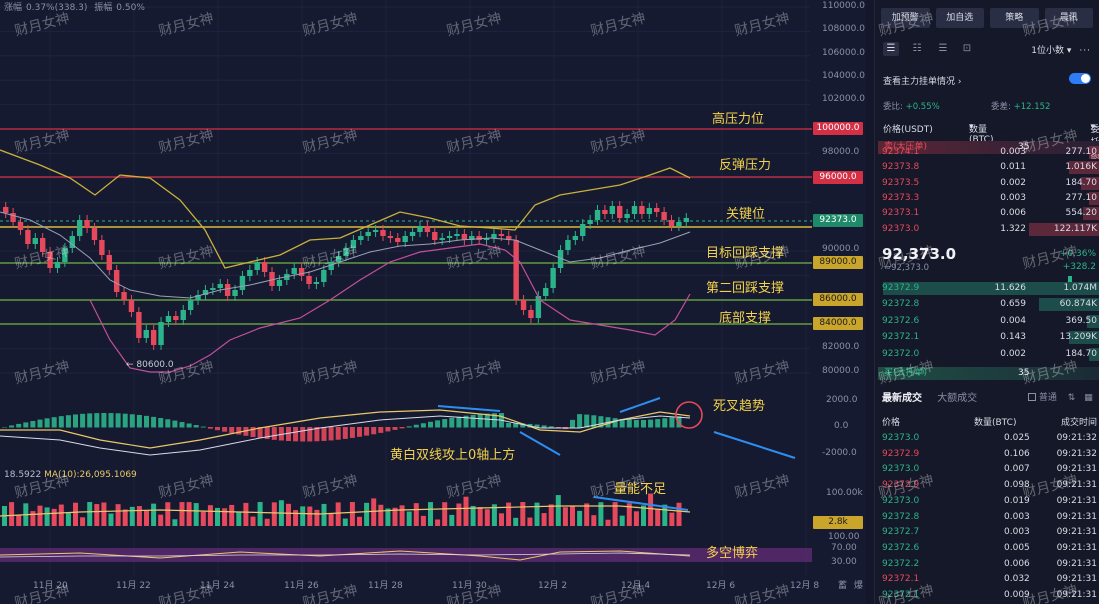 This screenshot has height=604, width=1099. I want to click on bid-row: 92372.8 0.659 60.874K, so click(989, 304).